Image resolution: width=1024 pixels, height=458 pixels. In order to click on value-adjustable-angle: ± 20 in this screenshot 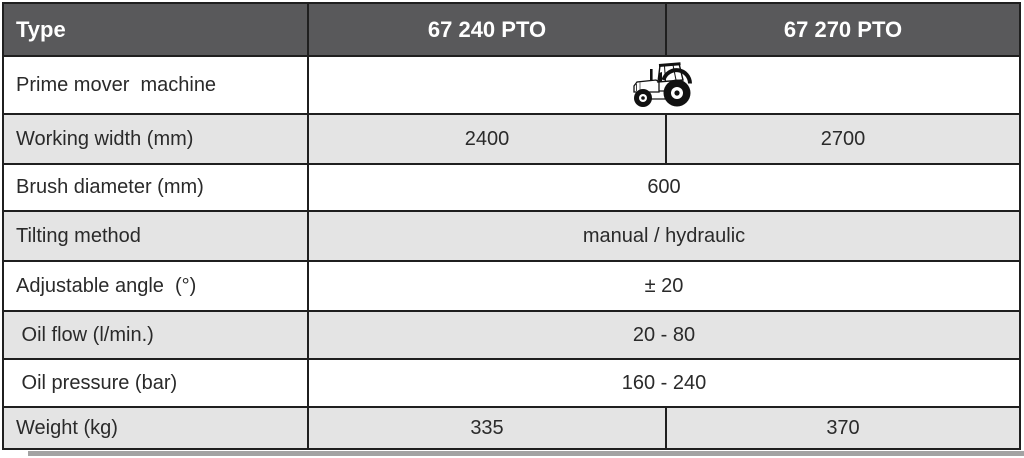, I will do `click(664, 286)`.